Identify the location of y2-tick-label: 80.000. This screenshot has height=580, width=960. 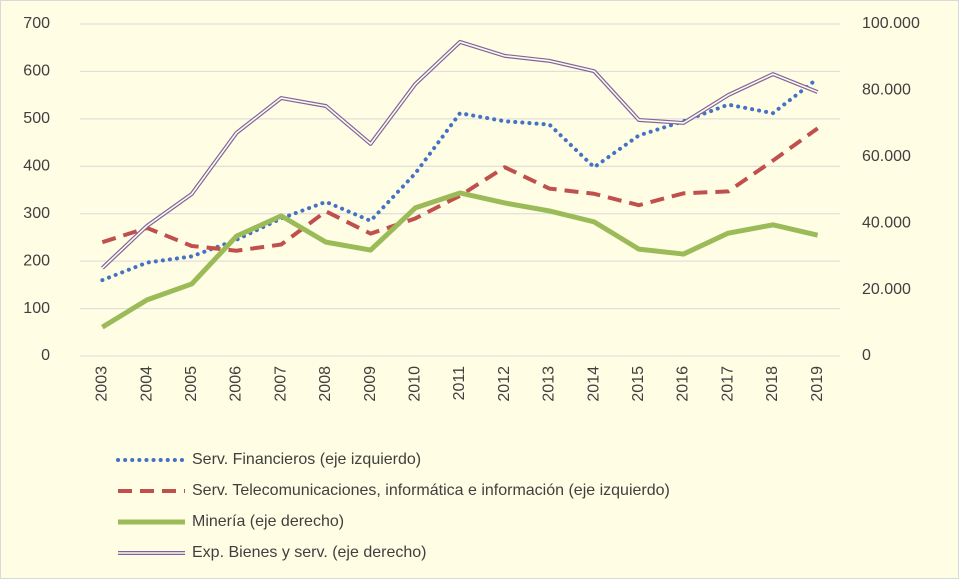
(886, 90).